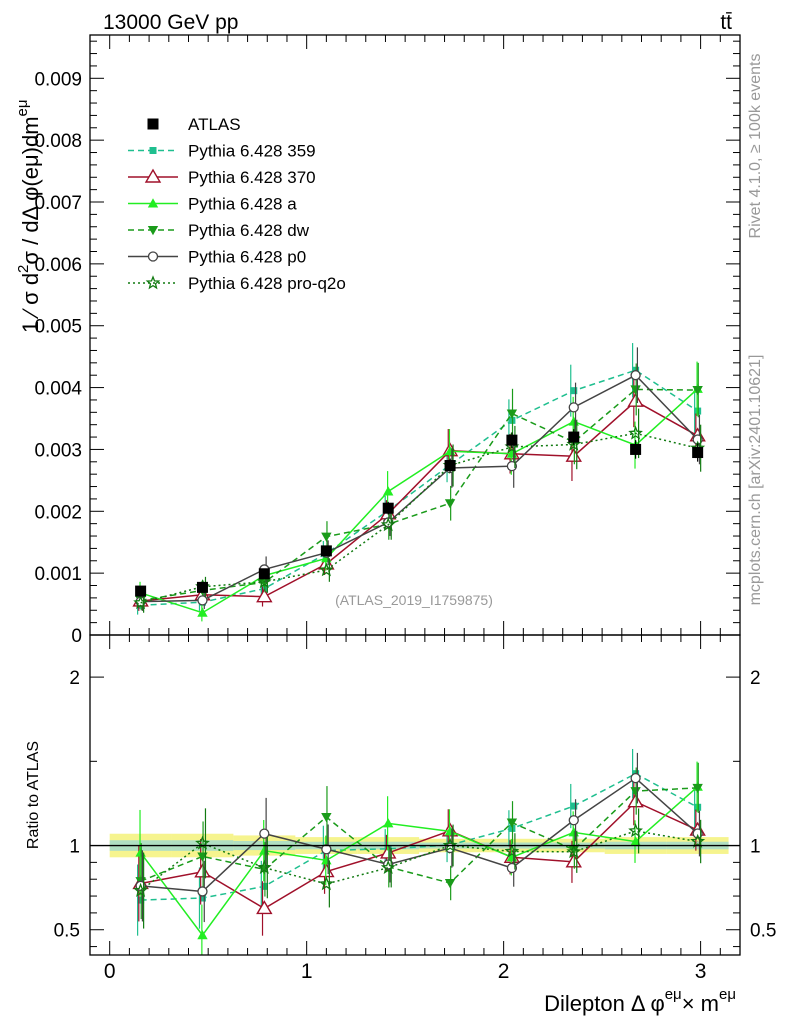 Image resolution: width=786 pixels, height=1024 pixels. I want to click on legend-entry: Pythia 6.428 370, so click(222, 177).